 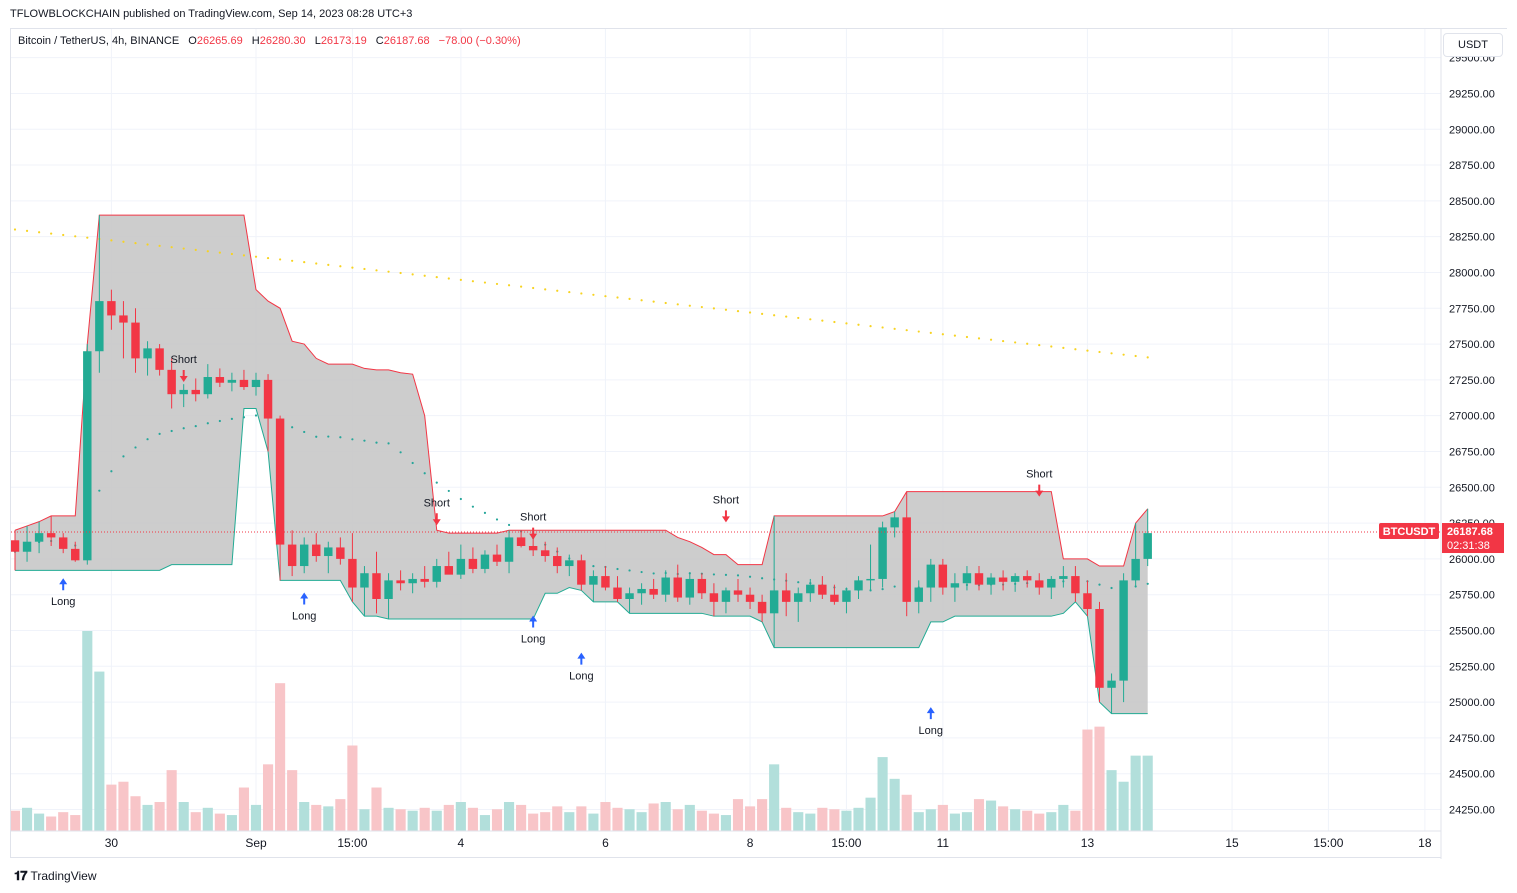 I want to click on close-label: C, so click(x=379, y=41).